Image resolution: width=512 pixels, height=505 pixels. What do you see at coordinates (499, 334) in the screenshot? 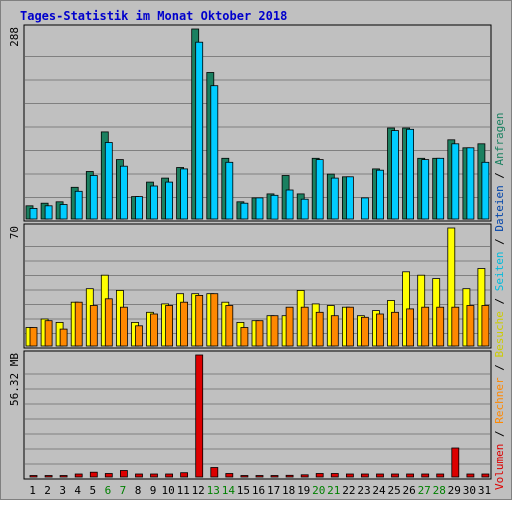
I see `legend-besuche: Besuche` at bounding box center [499, 334].